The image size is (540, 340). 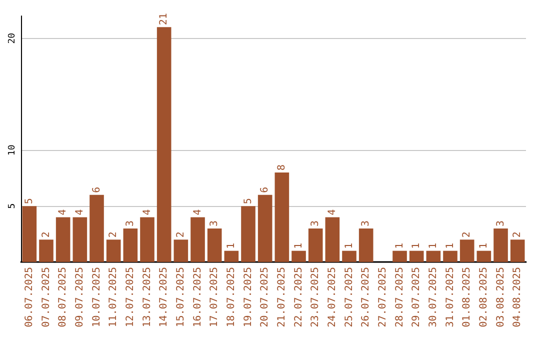 I want to click on x-tick-label: 17.07.2025, so click(x=214, y=297).